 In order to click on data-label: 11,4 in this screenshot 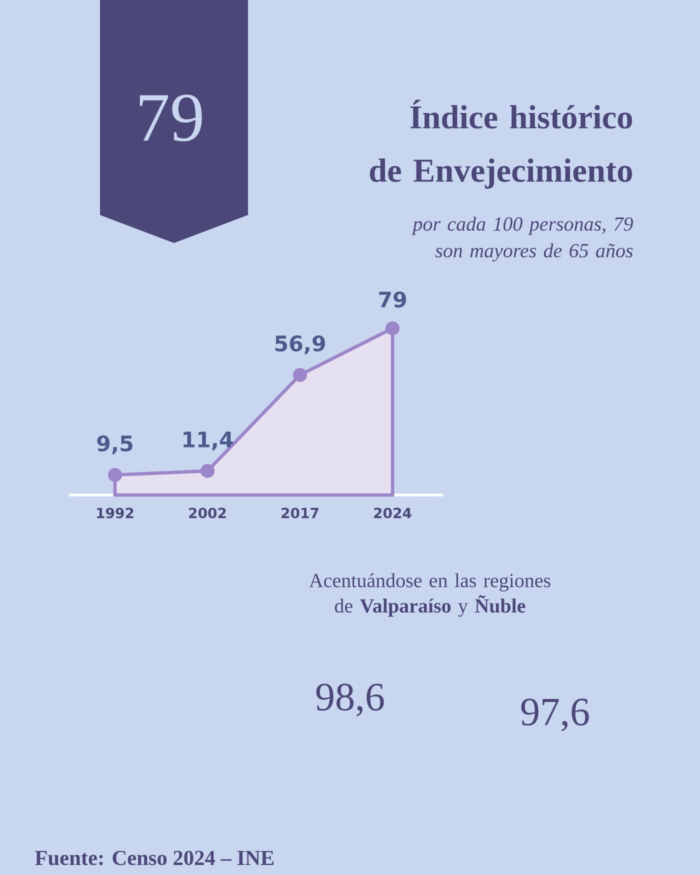, I will do `click(208, 441)`.